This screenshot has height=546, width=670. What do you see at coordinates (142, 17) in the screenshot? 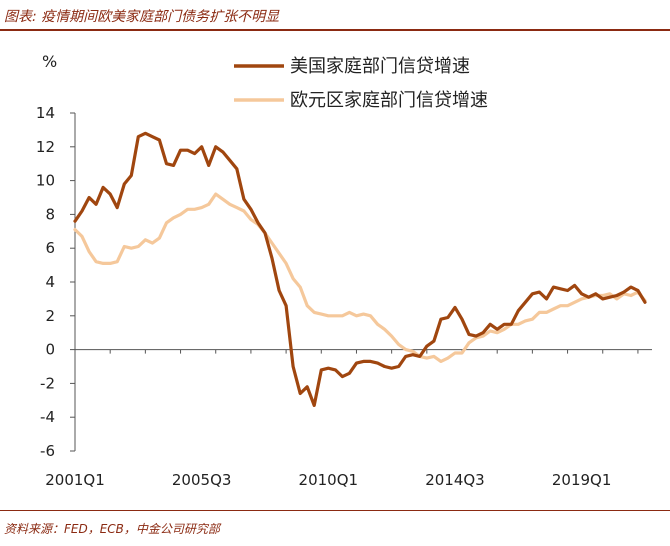
I see `chart-title: 图表: 疫情期间欧美家庭部门债务扩张不明显` at bounding box center [142, 17].